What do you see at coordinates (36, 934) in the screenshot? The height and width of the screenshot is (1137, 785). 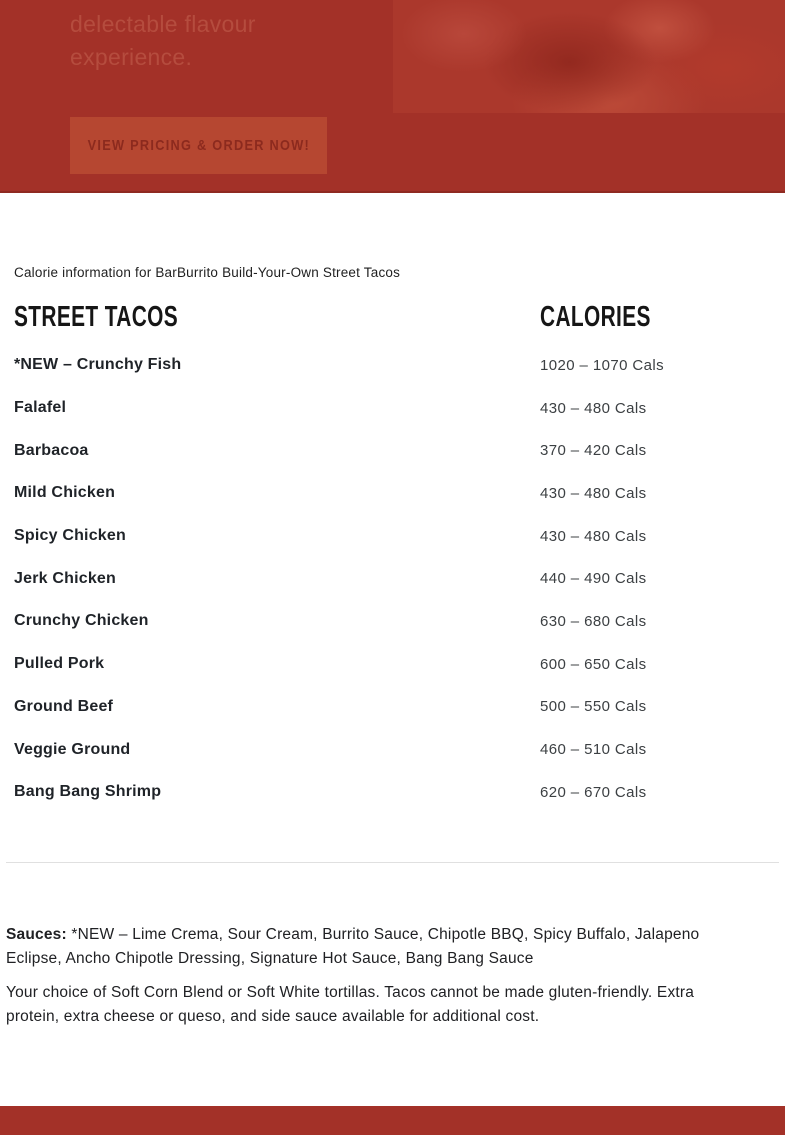 I see `sauces-label: Sauces:` at bounding box center [36, 934].